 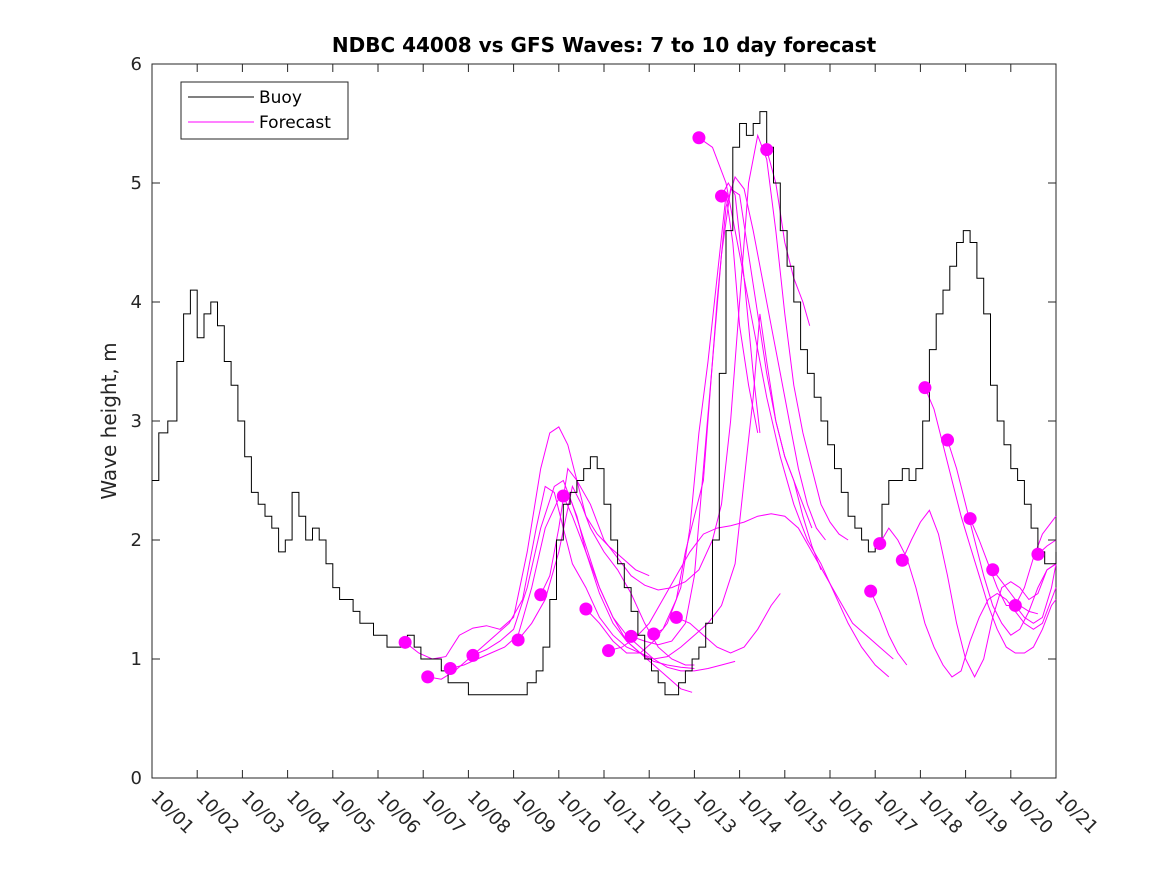 I want to click on y-tick-label: 2, so click(x=136, y=540).